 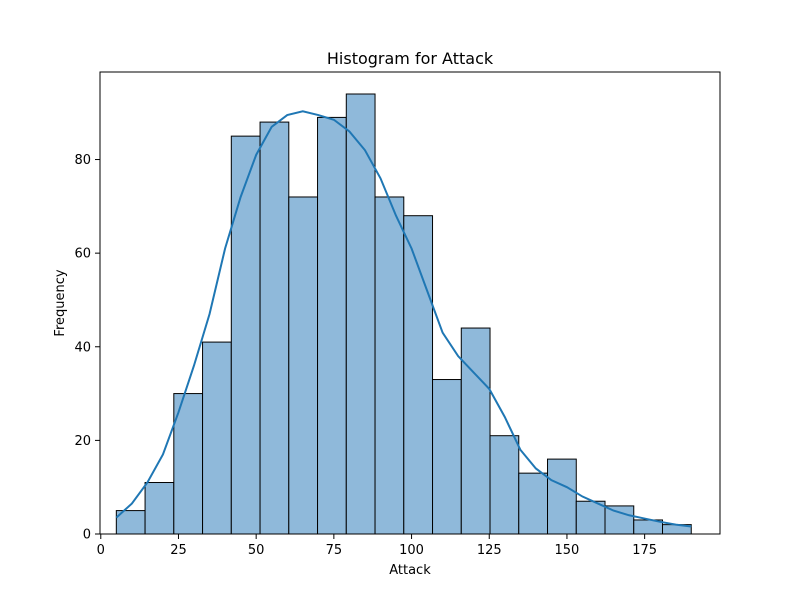 What do you see at coordinates (334, 550) in the screenshot?
I see `x-tick-label: 75` at bounding box center [334, 550].